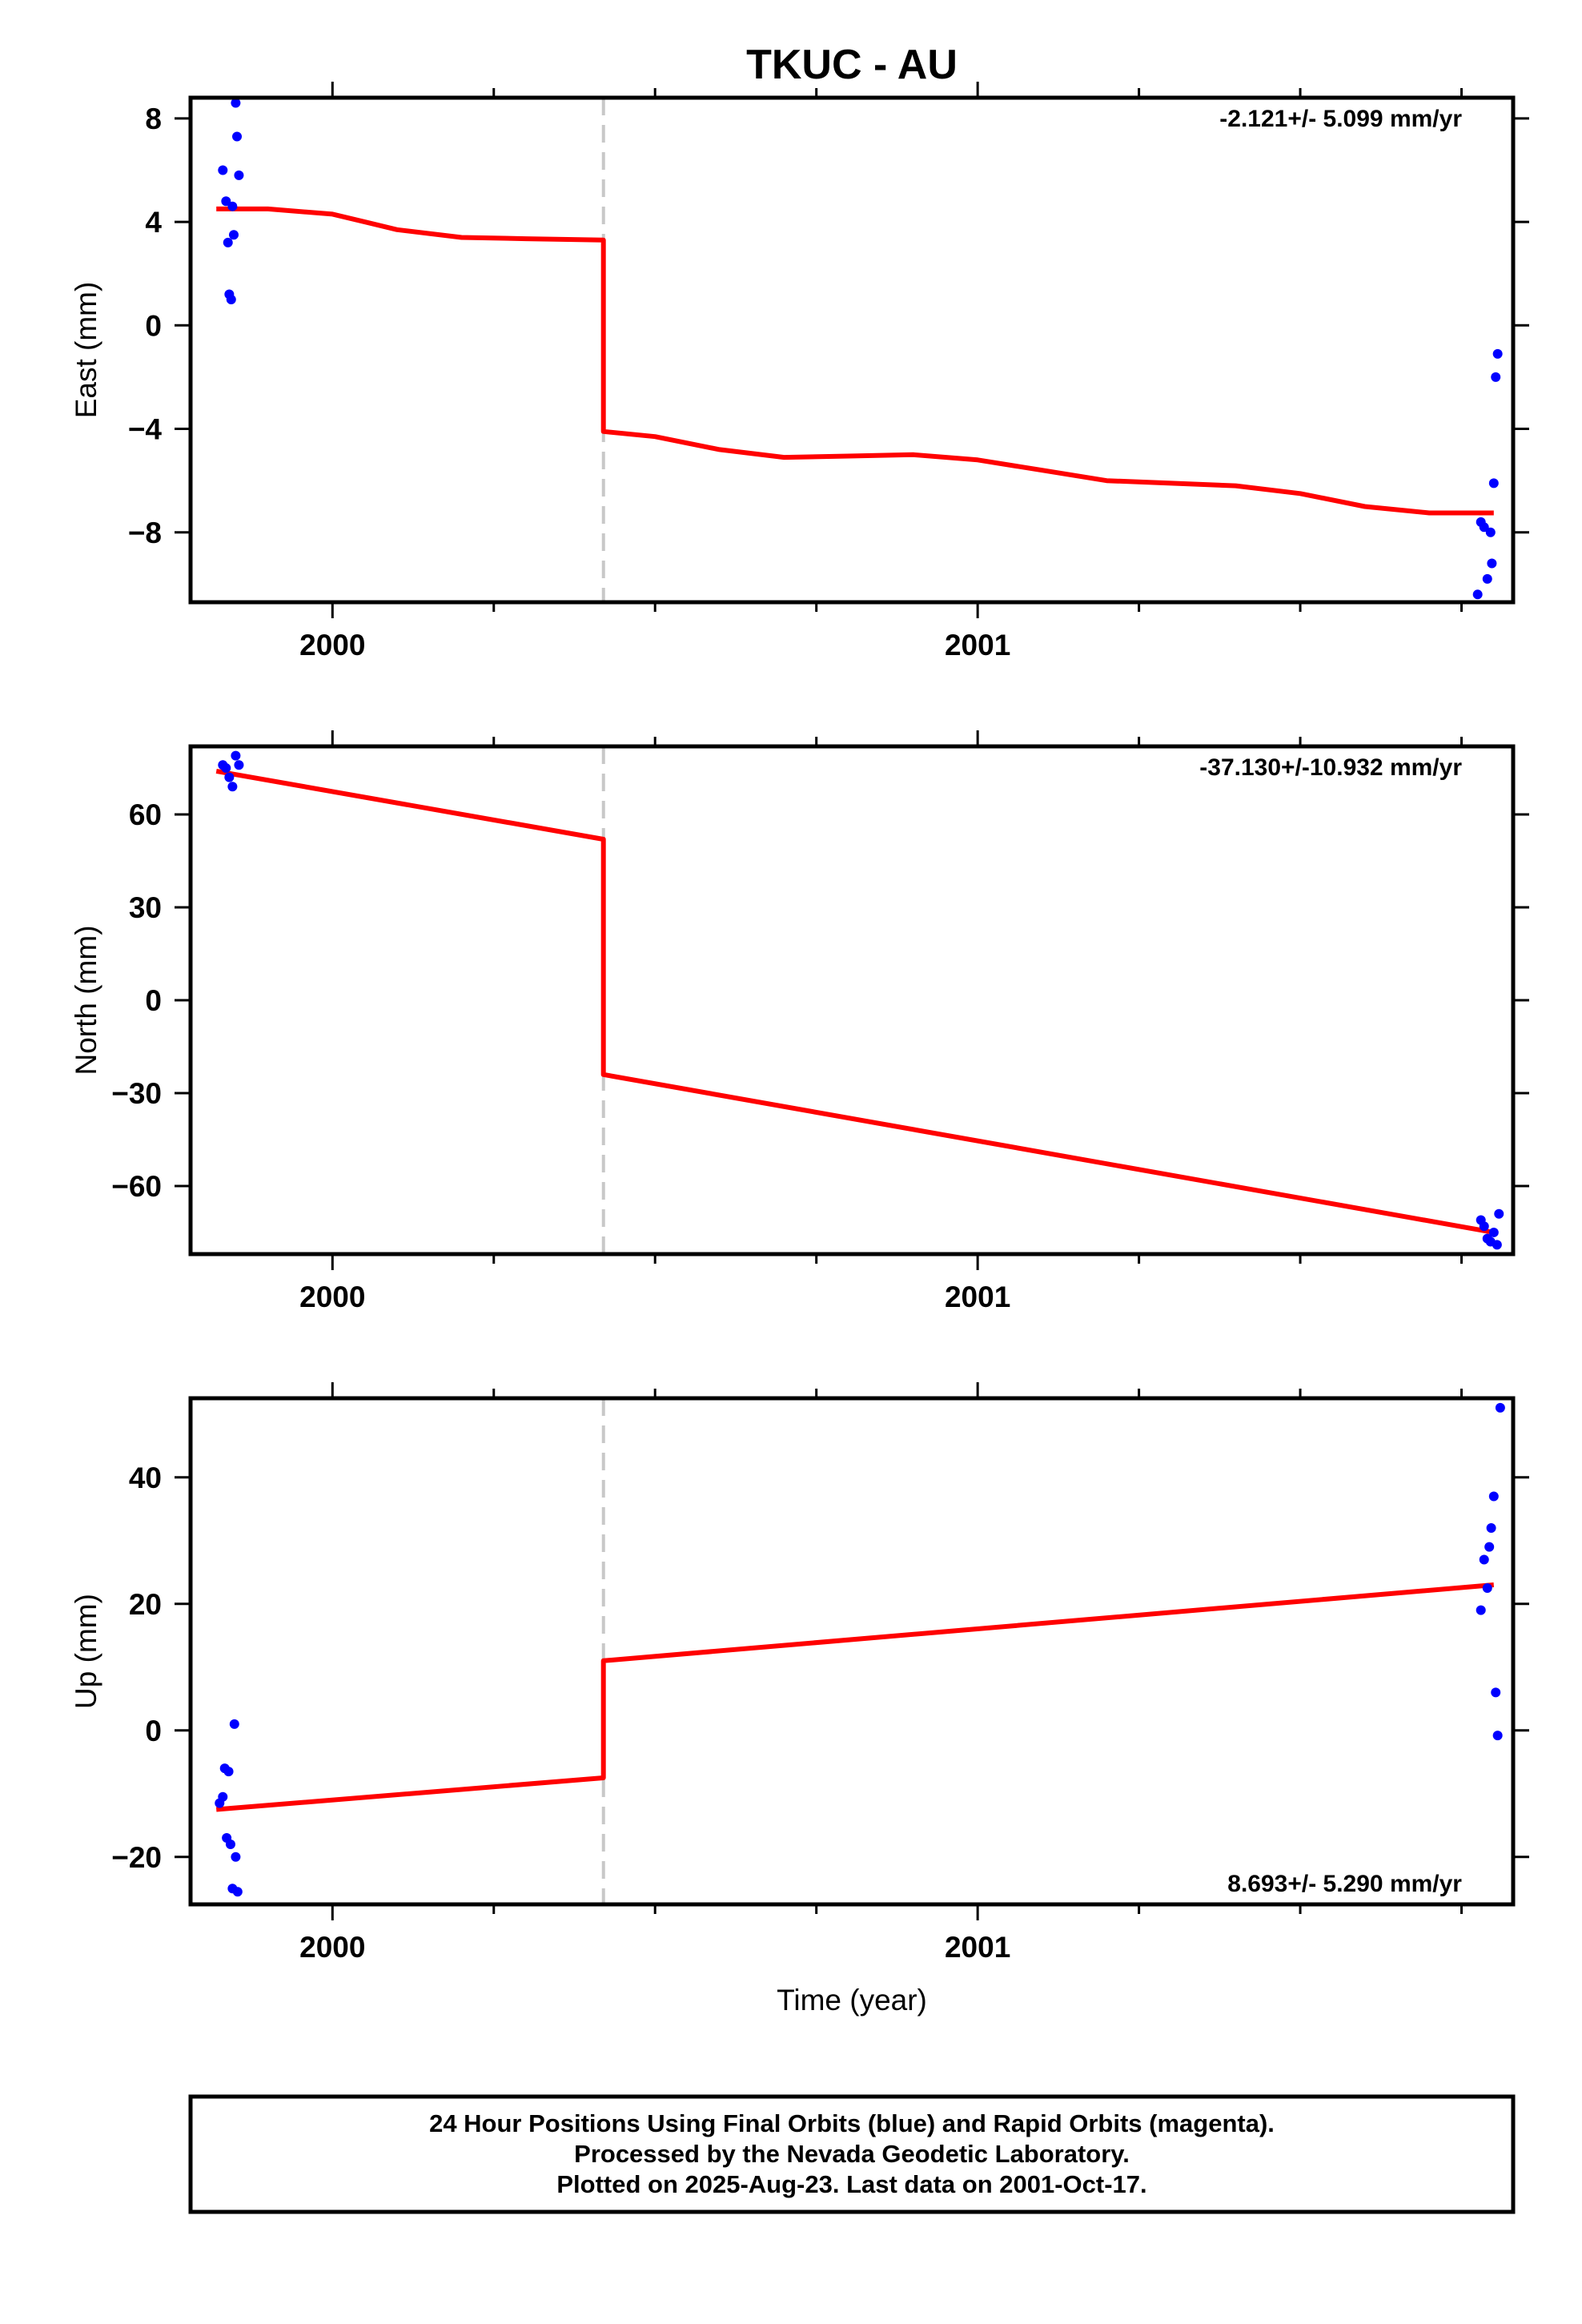 Image resolution: width=1582 pixels, height=2324 pixels. Describe the element at coordinates (852, 65) in the screenshot. I see `chart-title: TKUC - AU` at that location.